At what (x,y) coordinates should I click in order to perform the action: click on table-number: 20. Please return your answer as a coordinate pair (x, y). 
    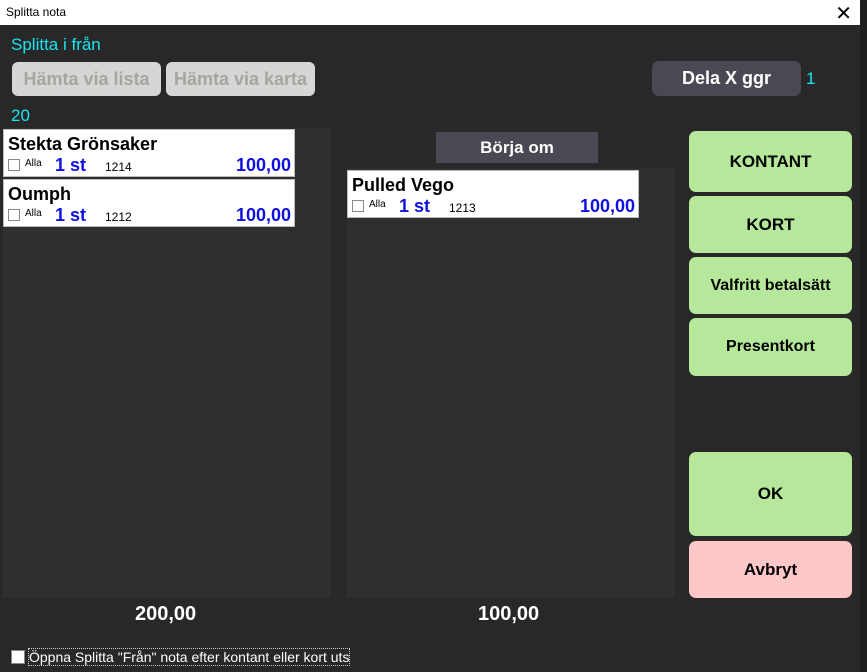
    Looking at the image, I should click on (20, 115).